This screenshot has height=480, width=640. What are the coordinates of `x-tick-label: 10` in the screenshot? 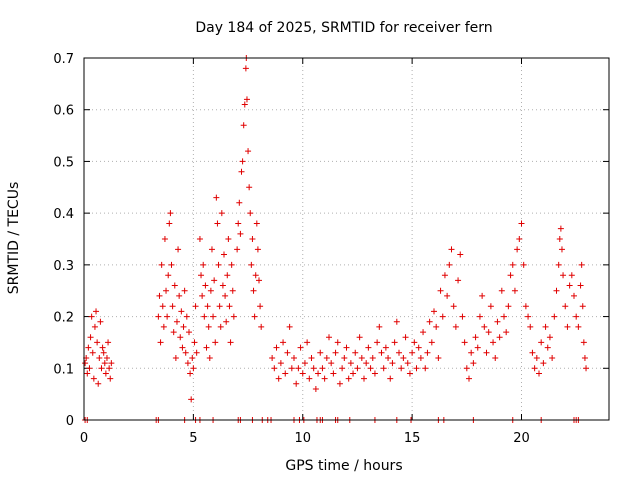 It's located at (302, 438).